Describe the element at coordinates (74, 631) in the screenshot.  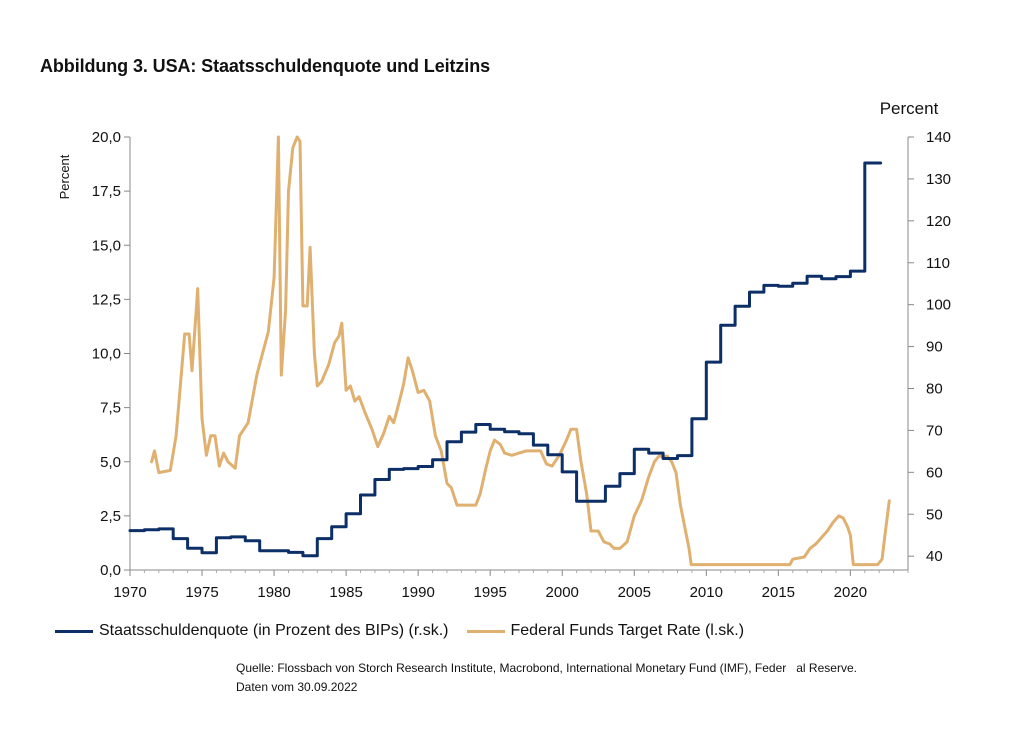
I see `legend-swatch-debt` at that location.